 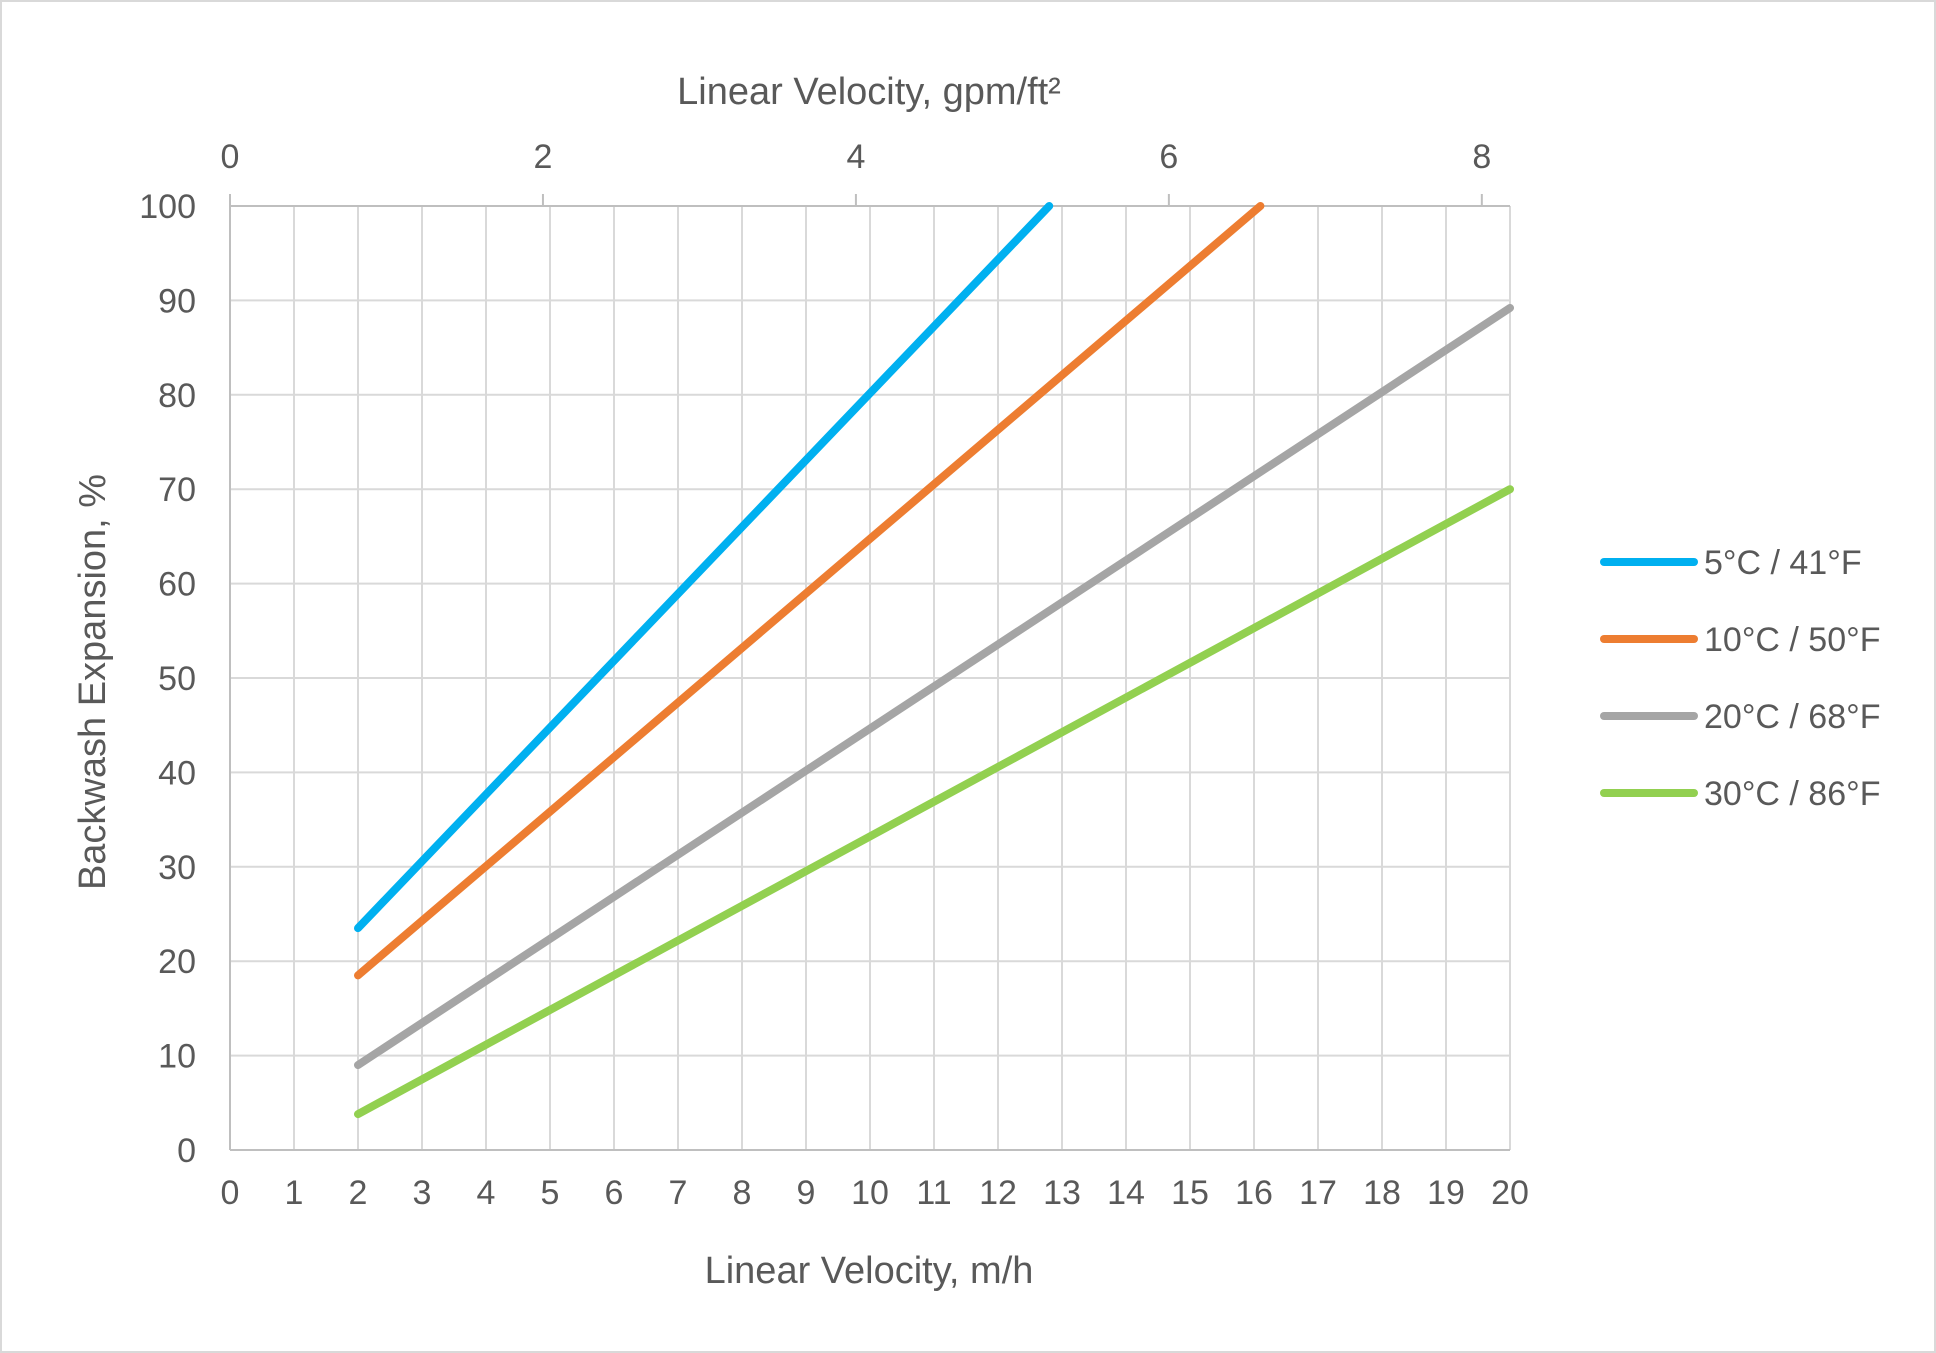 I want to click on top-x-tick-label-2: 2, so click(x=542, y=157).